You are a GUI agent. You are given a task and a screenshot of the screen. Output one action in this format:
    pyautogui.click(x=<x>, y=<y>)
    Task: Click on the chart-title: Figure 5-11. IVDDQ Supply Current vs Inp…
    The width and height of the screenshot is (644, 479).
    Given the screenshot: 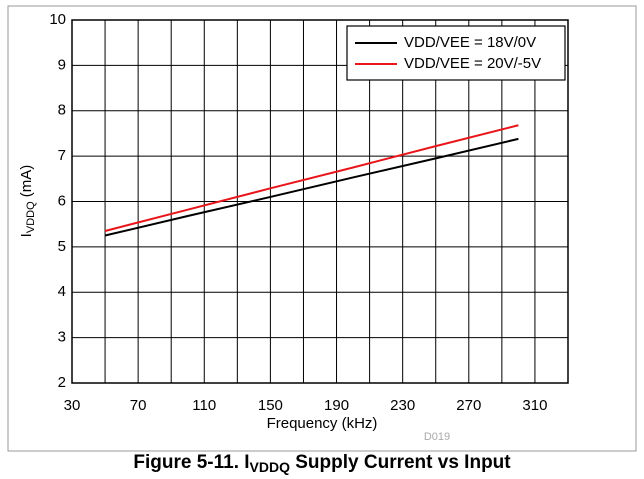 What is the action you would take?
    pyautogui.click(x=322, y=463)
    